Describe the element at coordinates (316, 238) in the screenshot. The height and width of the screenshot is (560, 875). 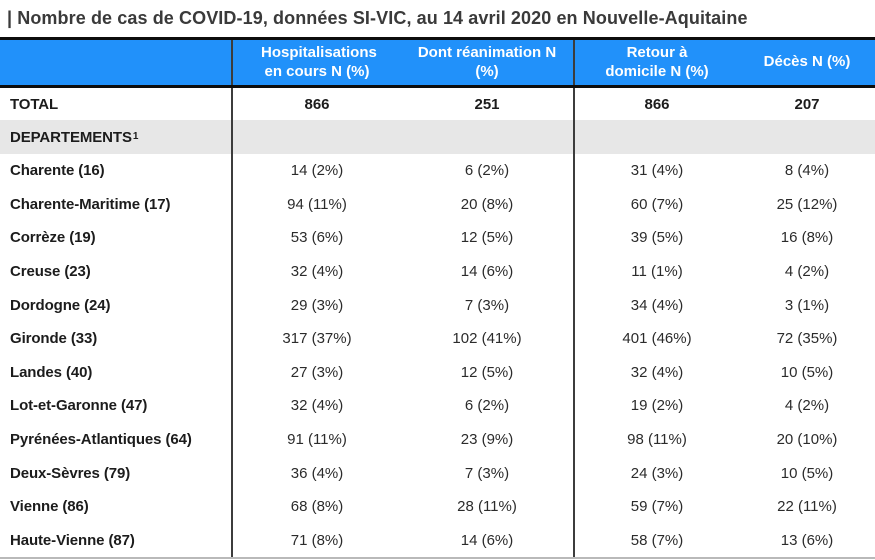
I see `value-cell: 53 (6%)` at that location.